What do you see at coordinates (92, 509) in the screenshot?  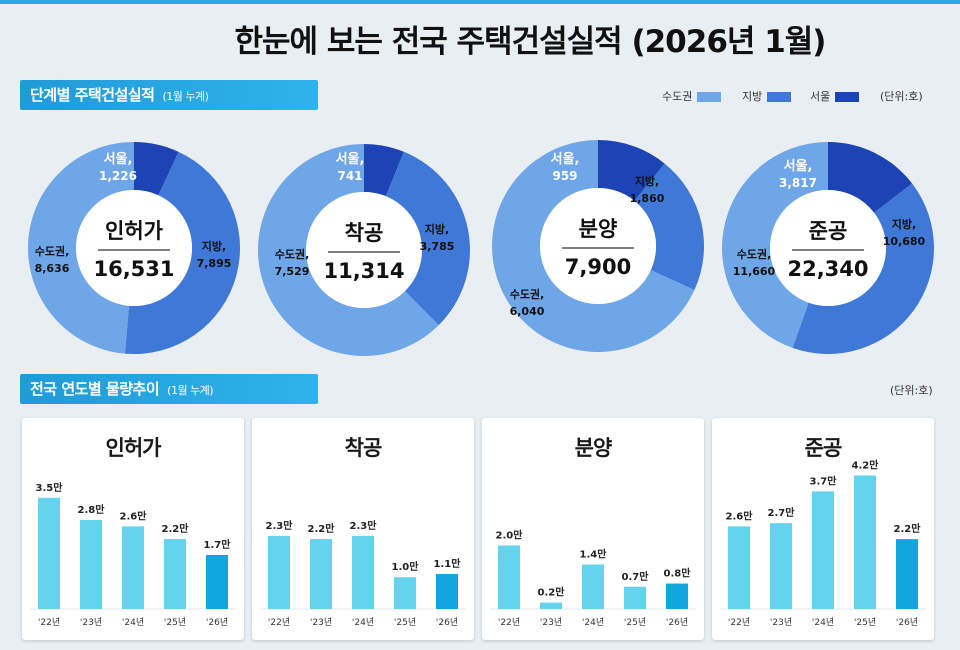 I see `bar-value-label: 2.8만` at bounding box center [92, 509].